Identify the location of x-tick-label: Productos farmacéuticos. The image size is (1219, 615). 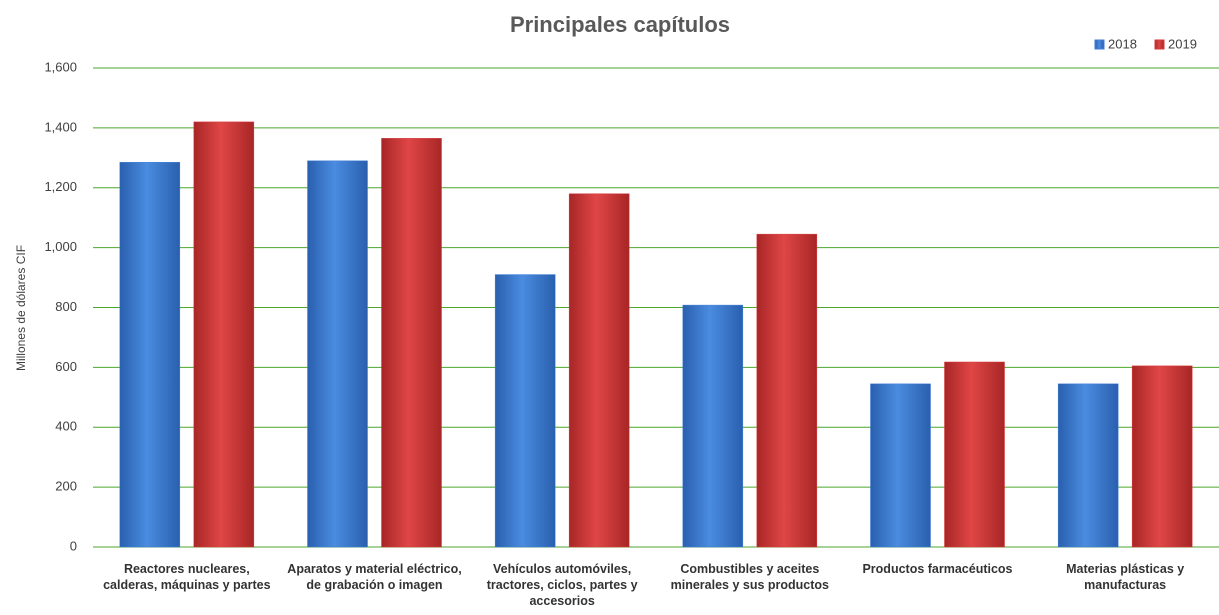
(937, 569).